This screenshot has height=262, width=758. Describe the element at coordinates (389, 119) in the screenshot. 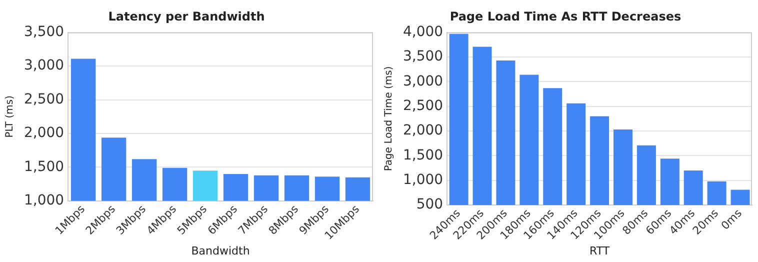

I see `y-axis-title: Page Load Time (ms)` at that location.